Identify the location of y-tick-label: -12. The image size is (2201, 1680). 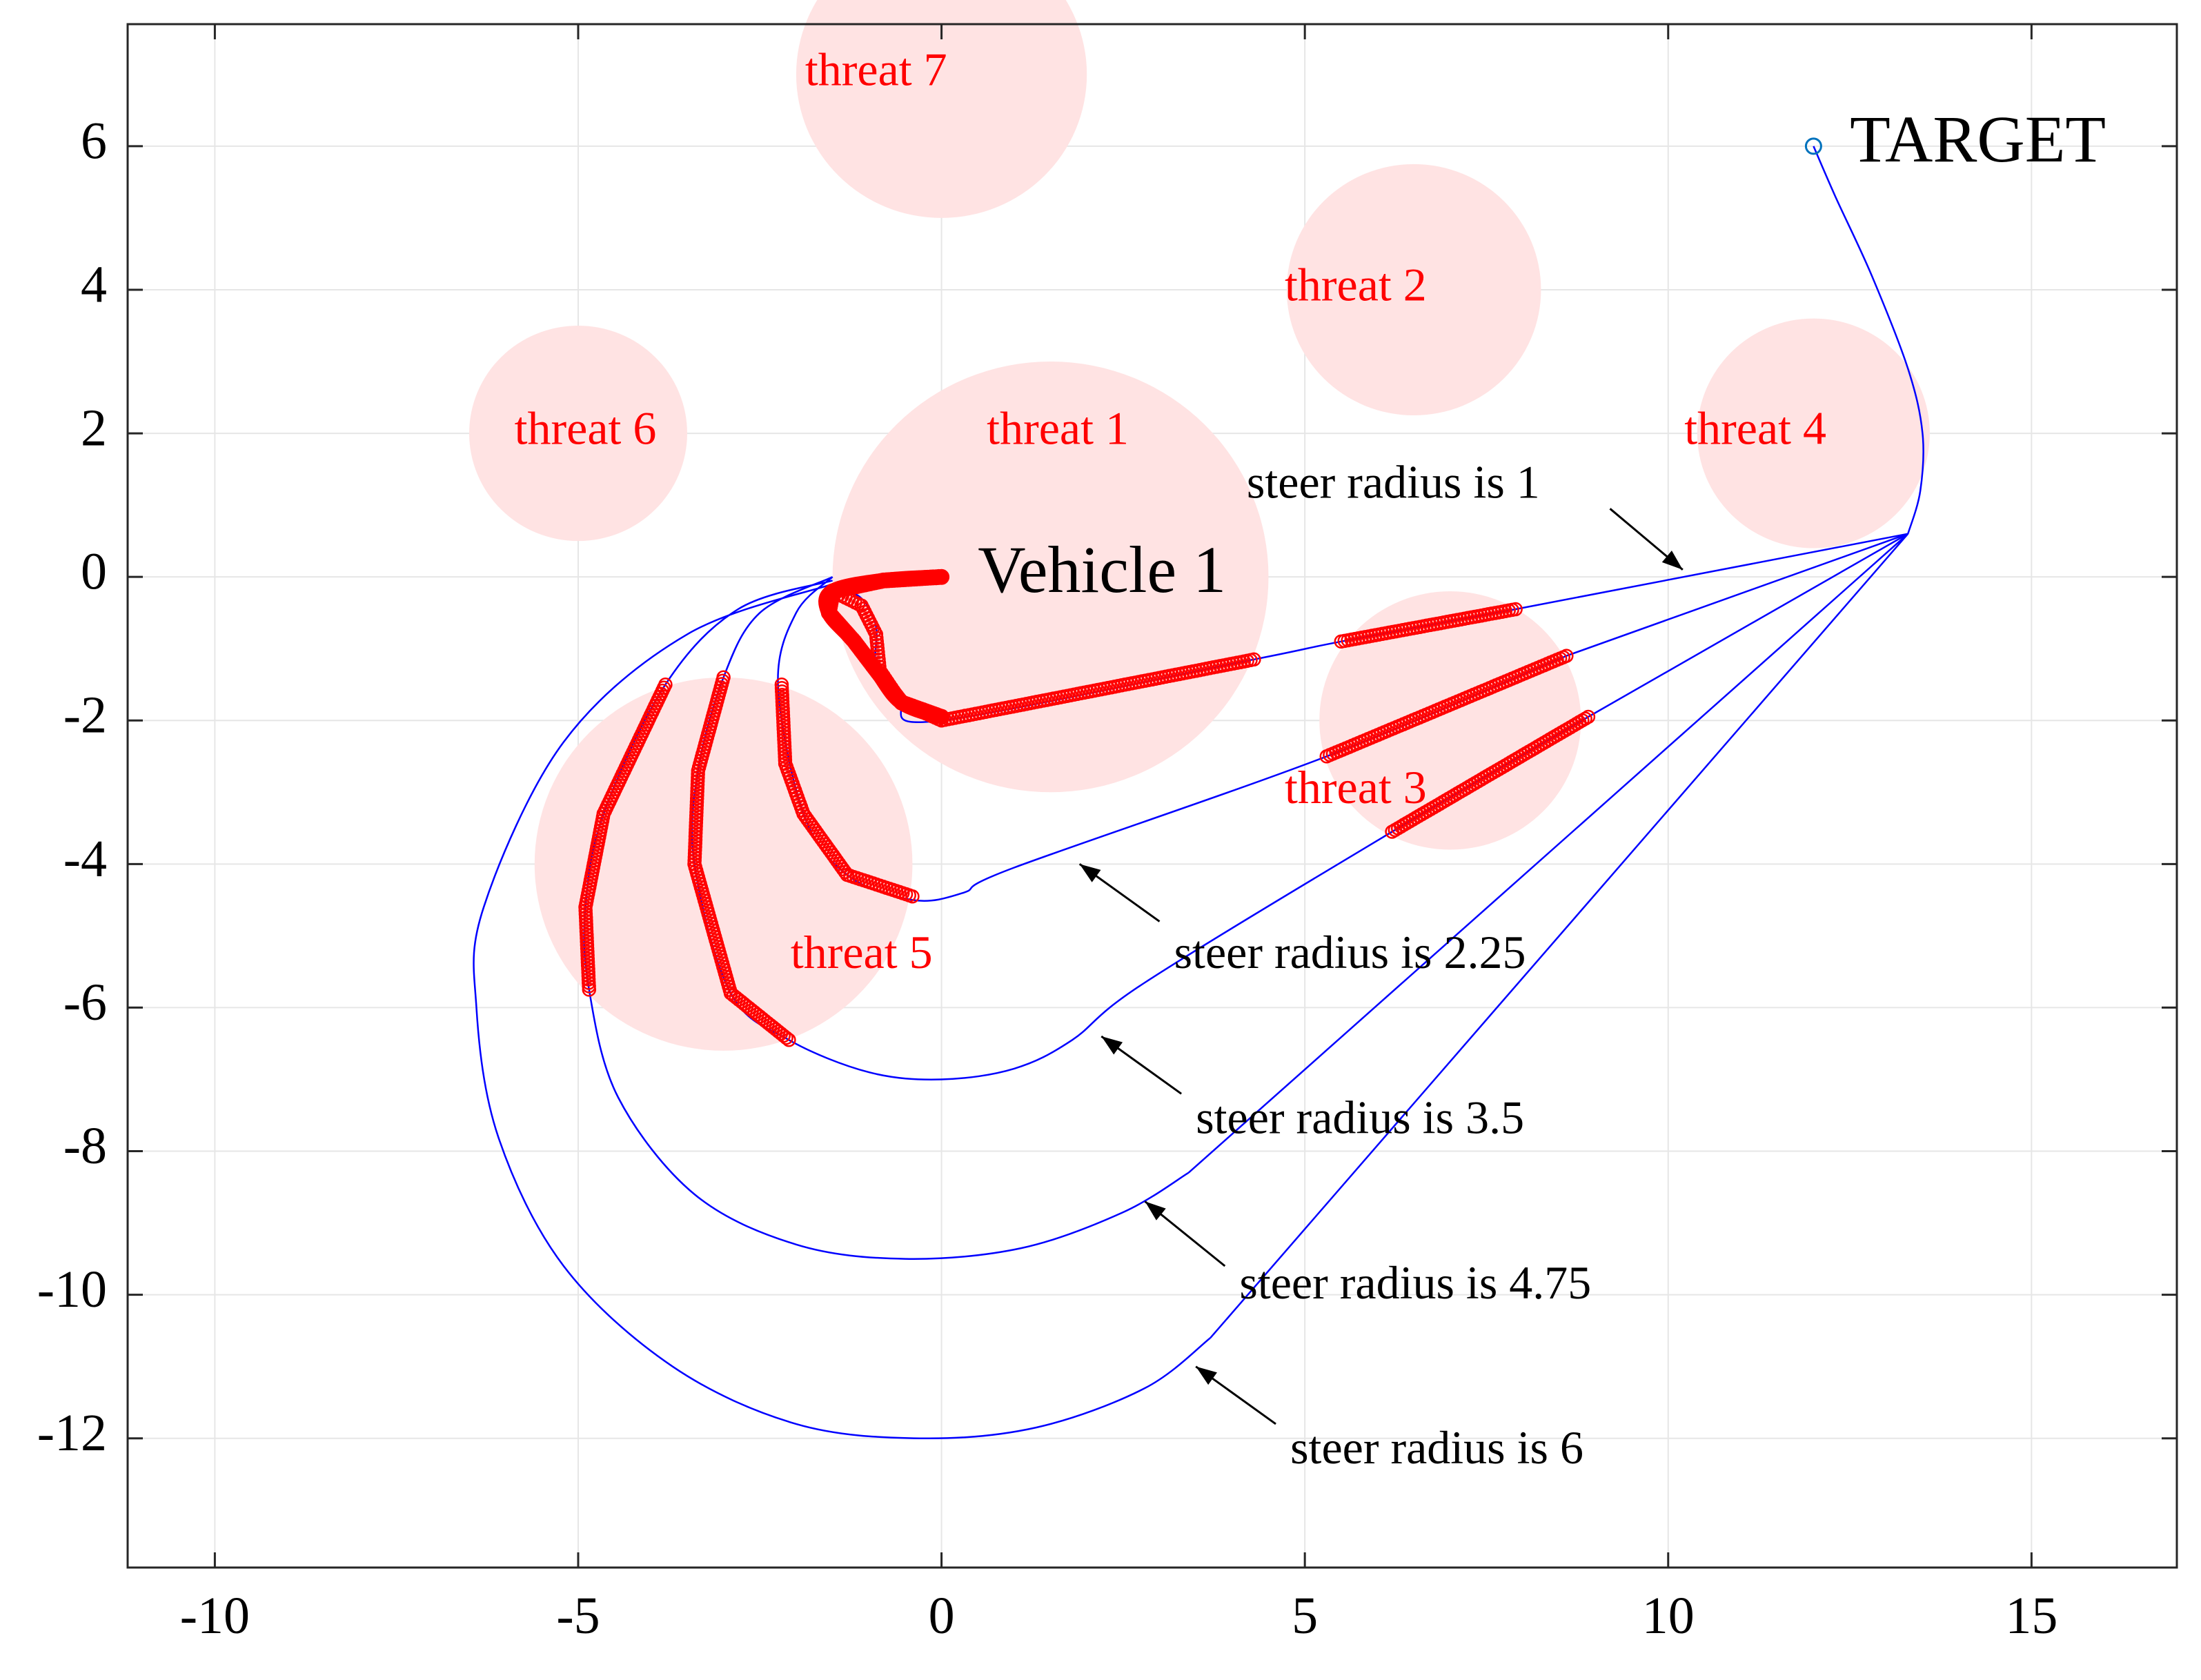
(72, 1433).